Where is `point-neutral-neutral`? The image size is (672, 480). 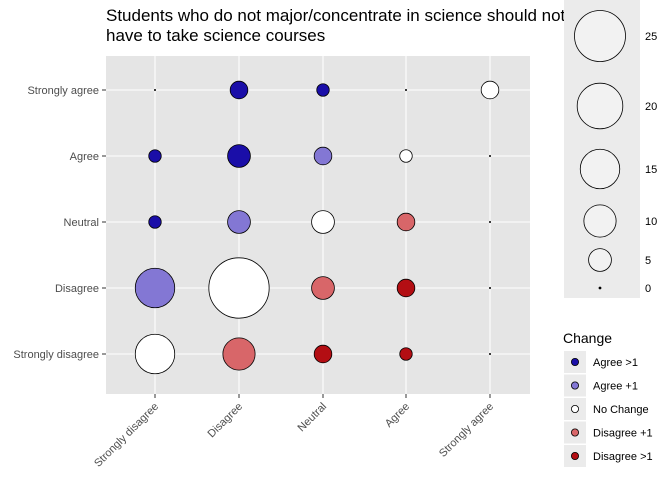 point-neutral-neutral is located at coordinates (323, 222).